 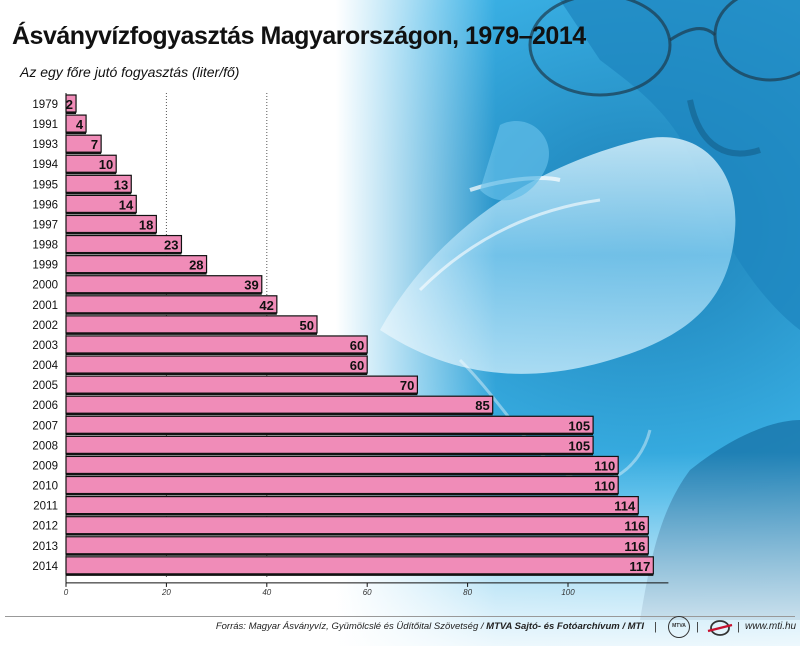 I want to click on data-label: 114, so click(x=625, y=506).